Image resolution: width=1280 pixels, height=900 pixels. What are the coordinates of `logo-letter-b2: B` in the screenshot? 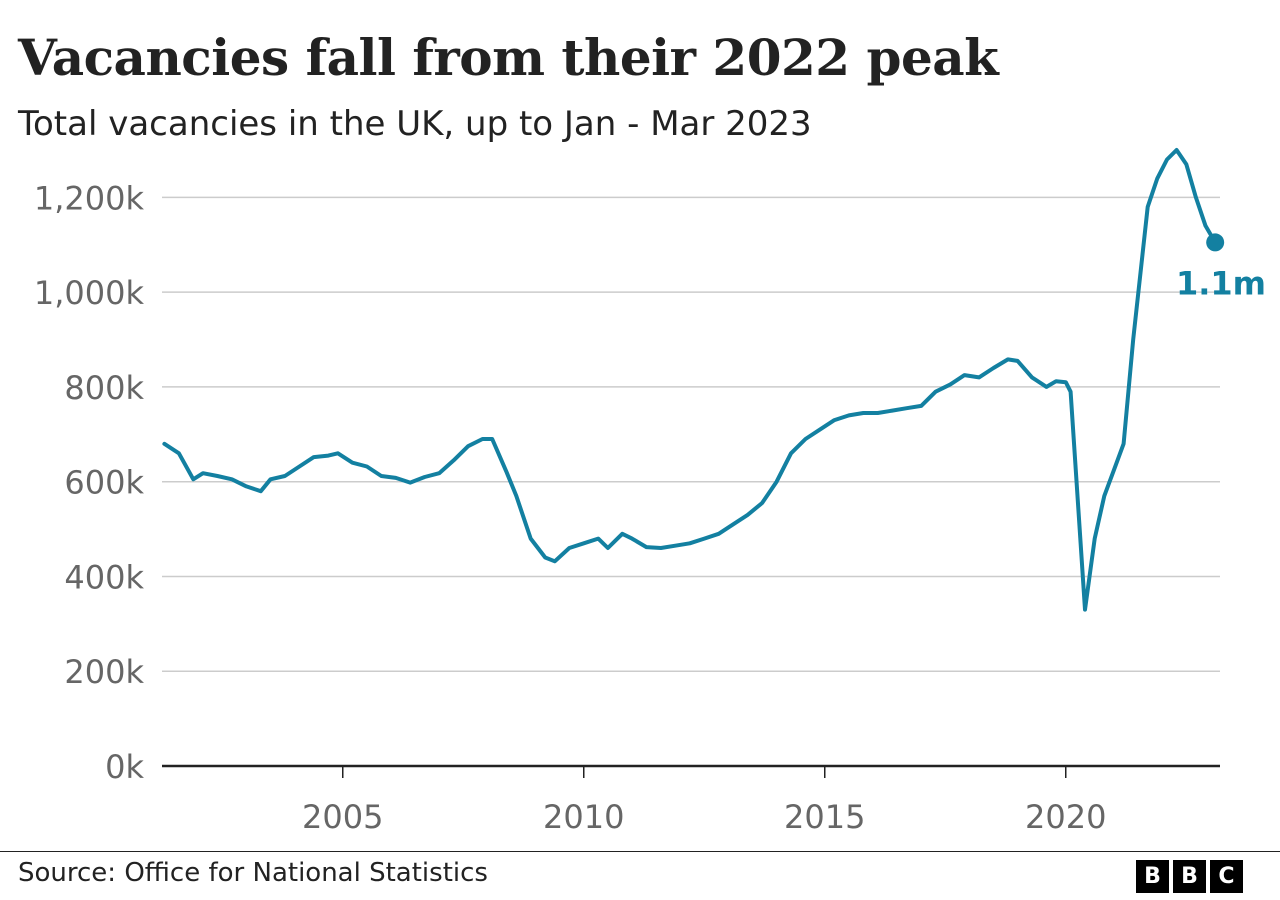 It's located at (1189, 876).